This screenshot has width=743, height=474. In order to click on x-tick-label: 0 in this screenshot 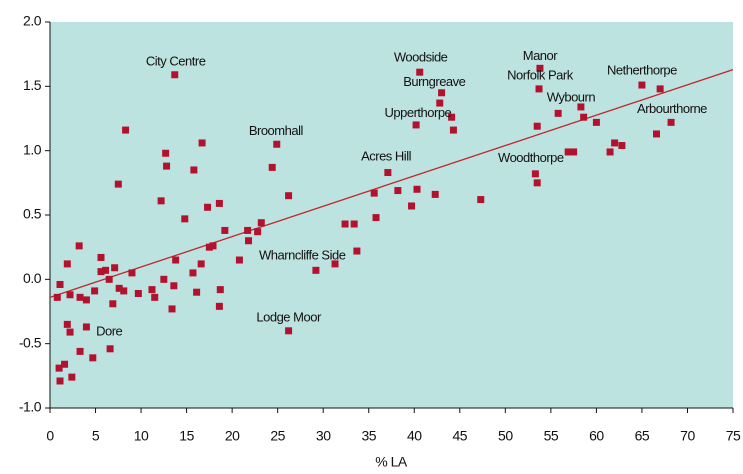, I will do `click(50, 436)`.